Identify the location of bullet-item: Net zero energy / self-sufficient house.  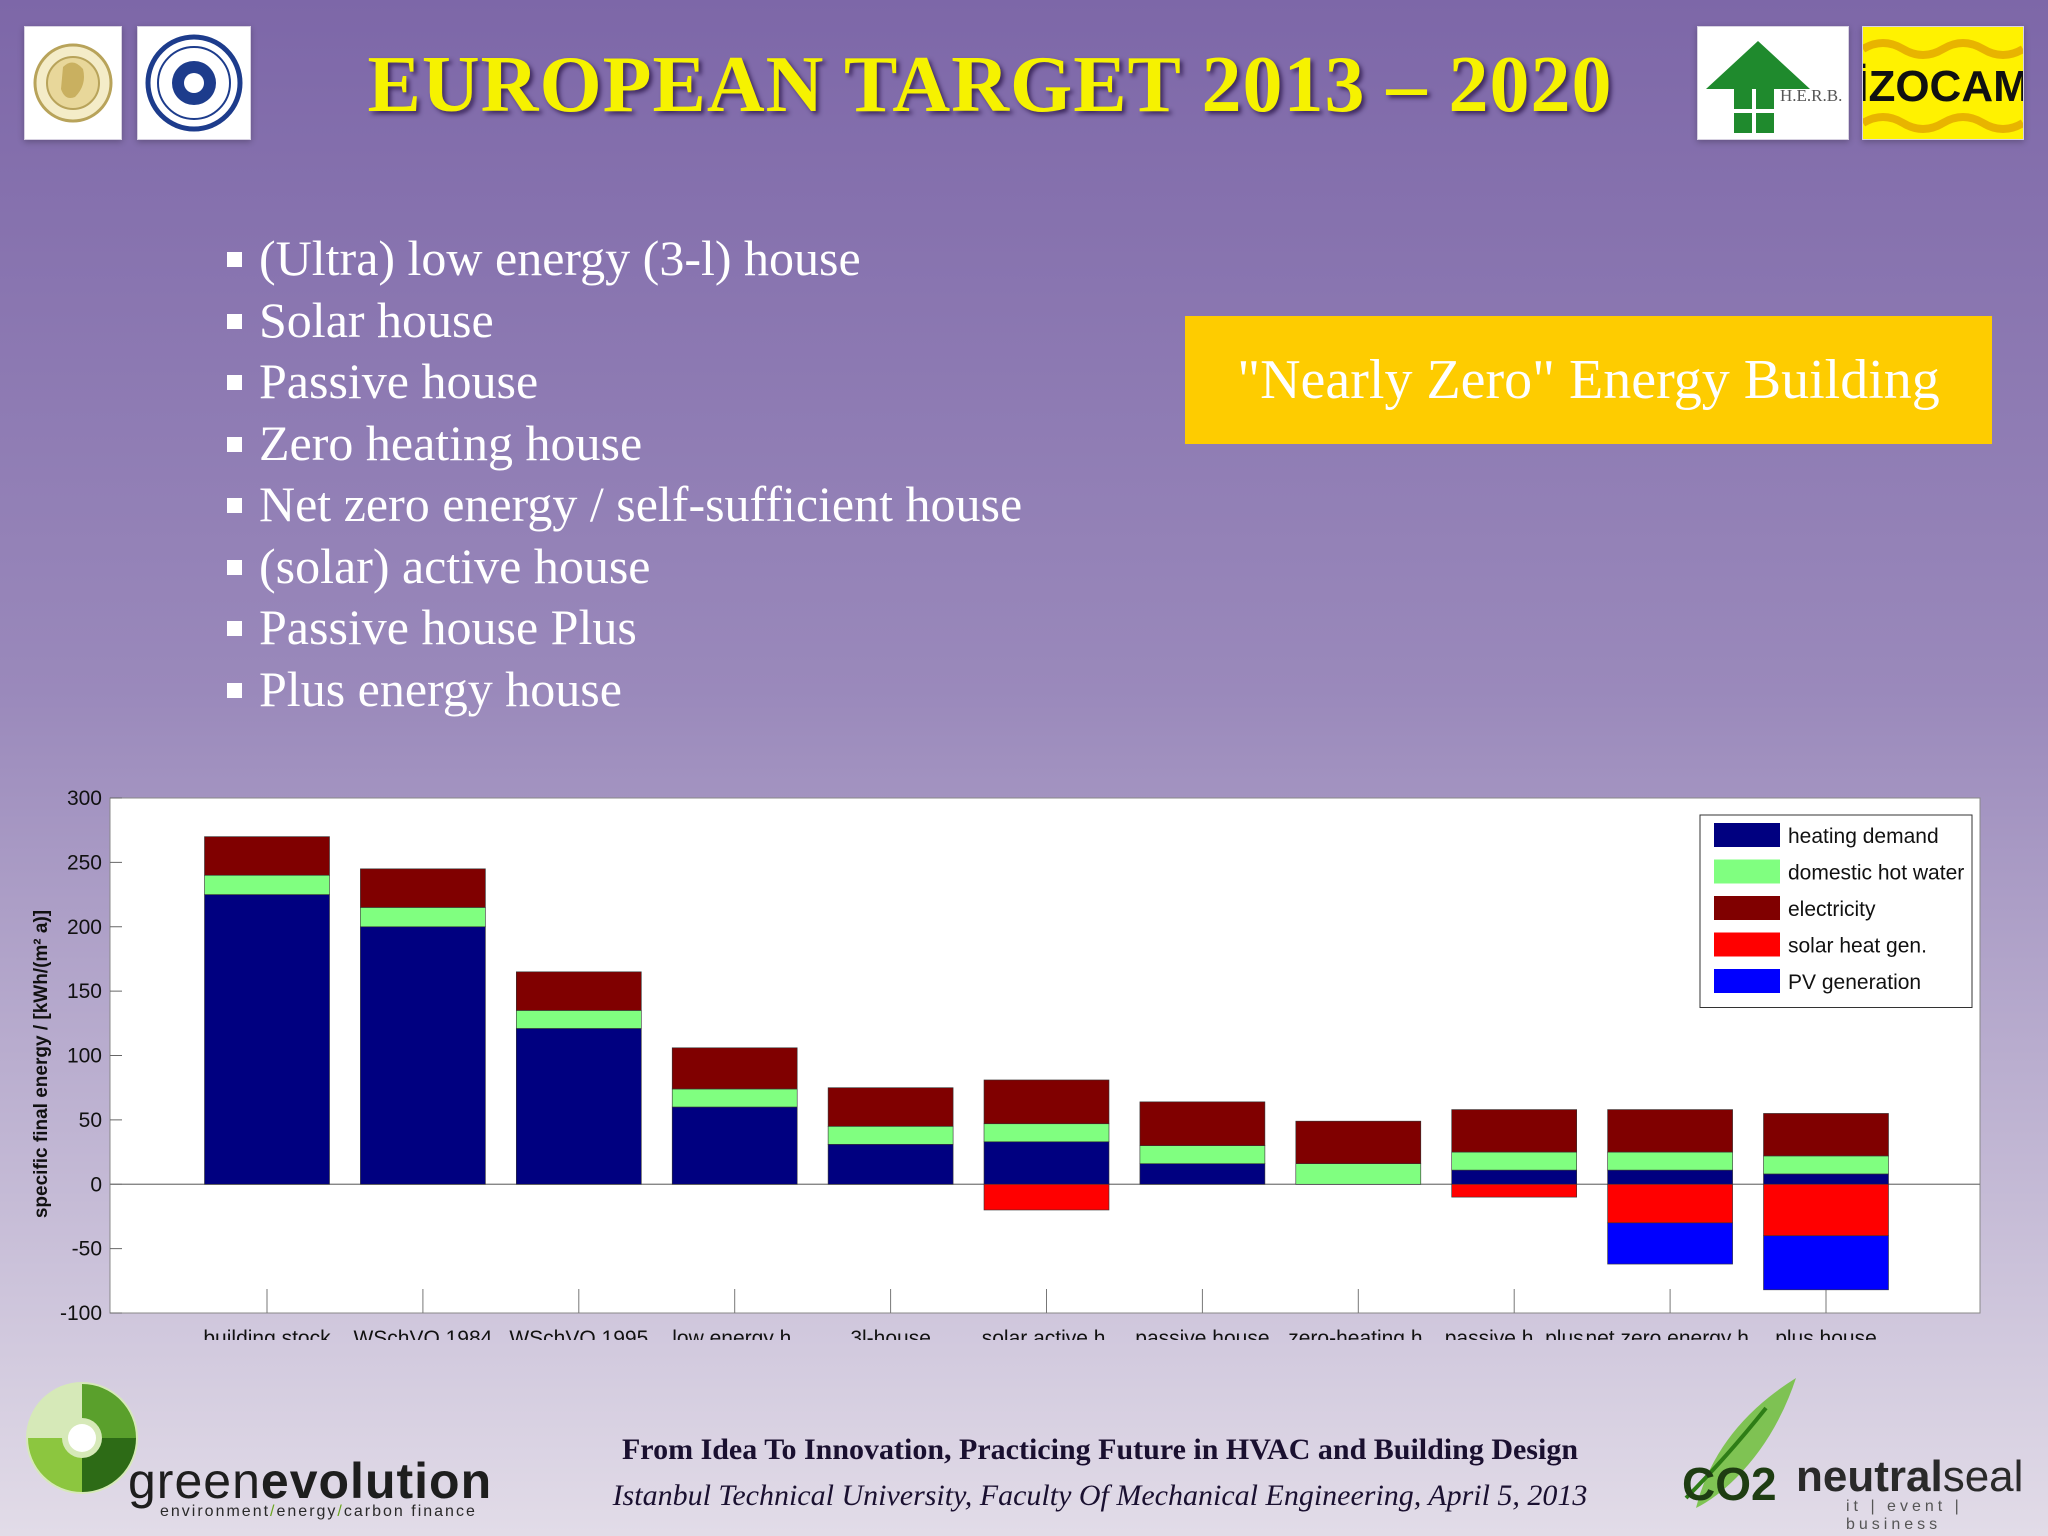
(623, 505).